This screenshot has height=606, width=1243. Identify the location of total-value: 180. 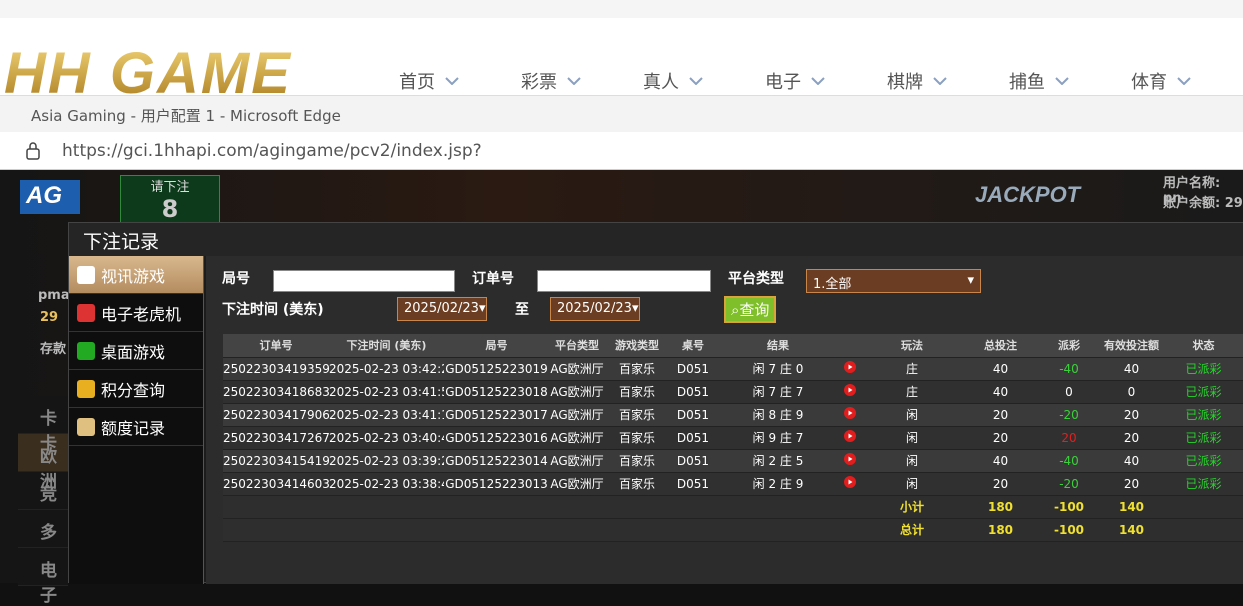
(1000, 530).